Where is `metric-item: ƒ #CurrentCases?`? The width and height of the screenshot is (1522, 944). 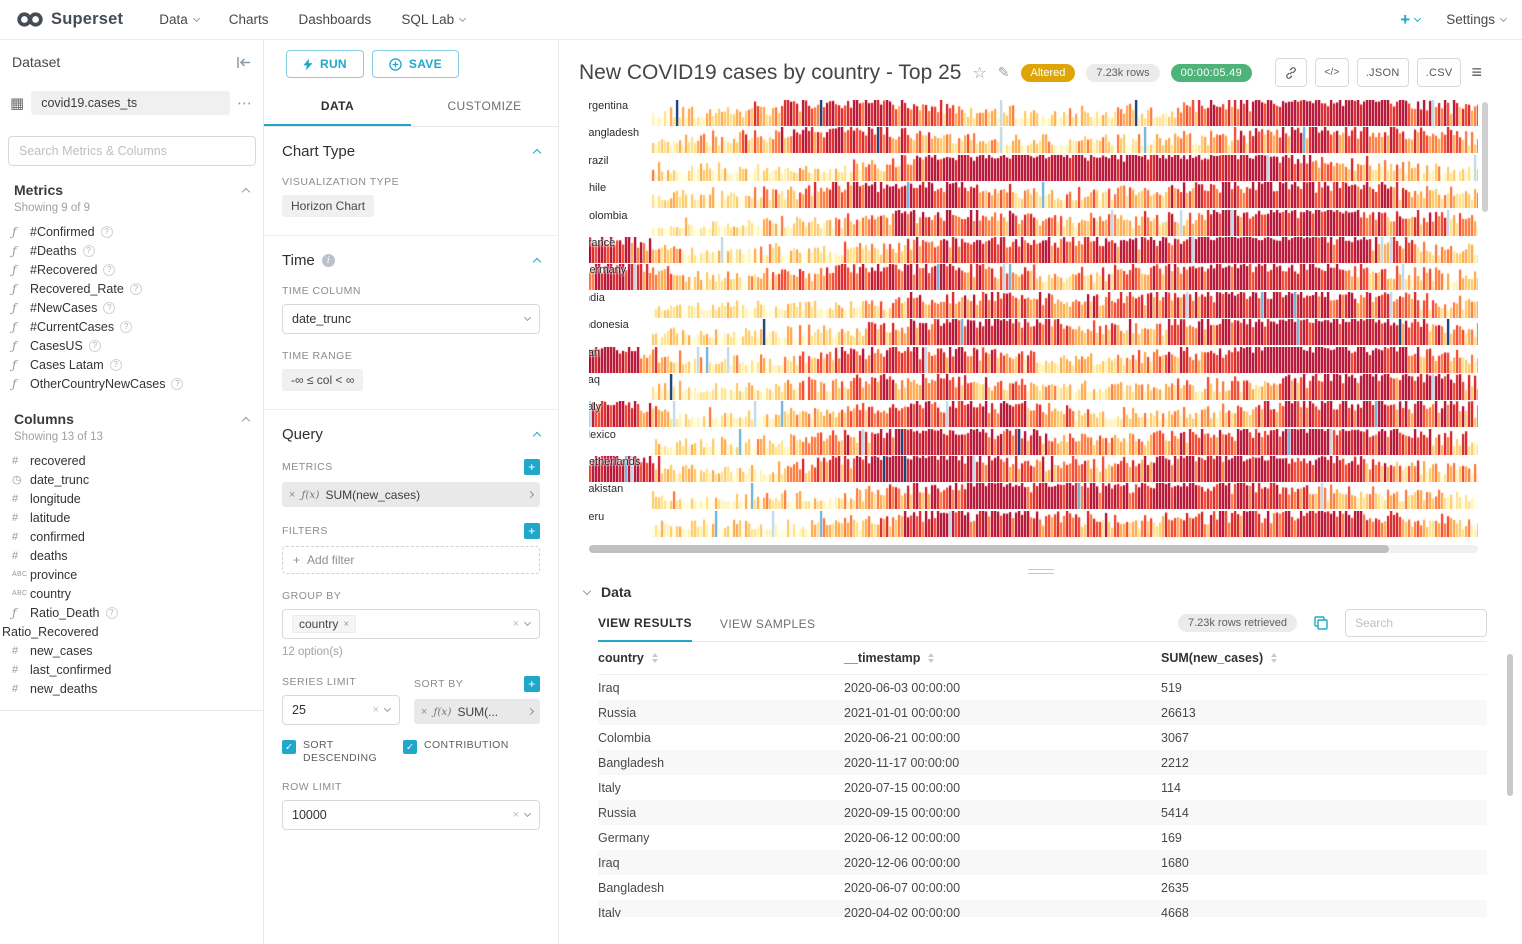
metric-item: ƒ #CurrentCases? is located at coordinates (131, 326).